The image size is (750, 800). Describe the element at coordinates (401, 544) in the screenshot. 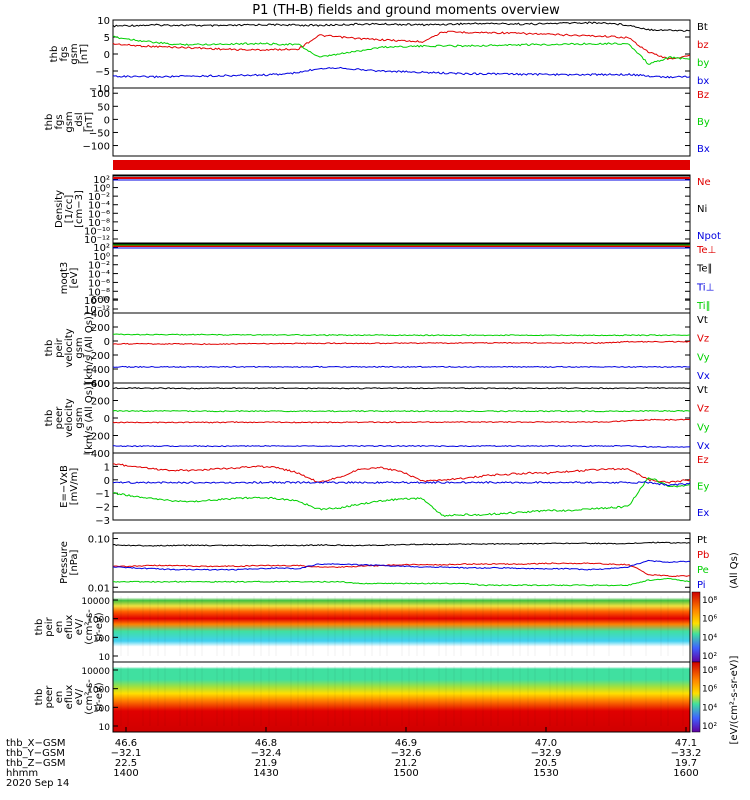

I see `series-line-Pt` at that location.